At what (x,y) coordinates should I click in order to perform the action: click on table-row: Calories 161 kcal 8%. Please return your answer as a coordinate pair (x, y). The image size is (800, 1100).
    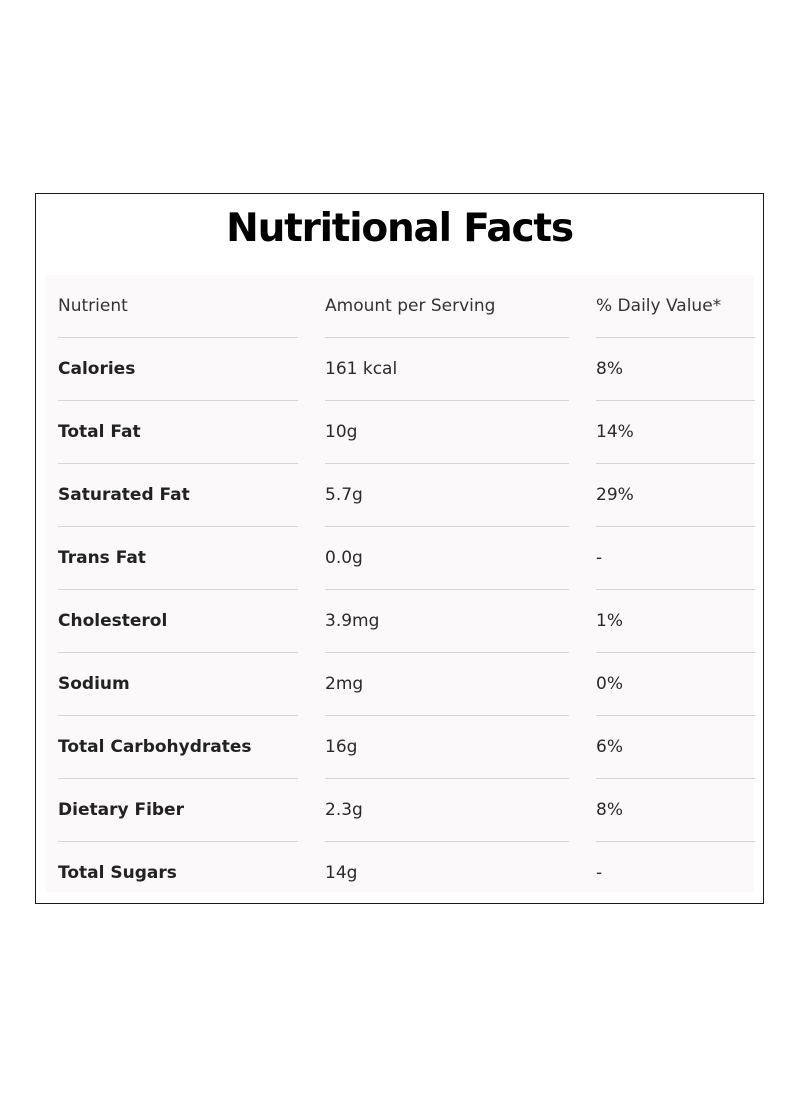
    Looking at the image, I should click on (400, 369).